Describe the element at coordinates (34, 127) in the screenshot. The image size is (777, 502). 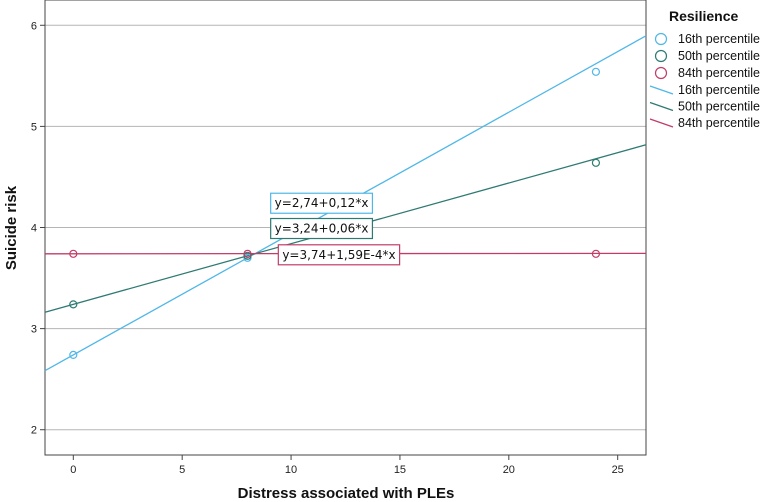
I see `y-tick-label: 5` at that location.